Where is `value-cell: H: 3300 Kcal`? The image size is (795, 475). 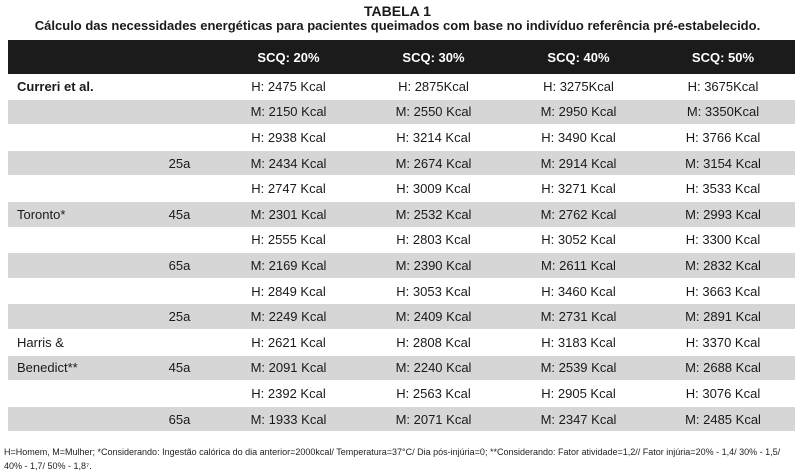
value-cell: H: 3300 Kcal is located at coordinates (723, 240).